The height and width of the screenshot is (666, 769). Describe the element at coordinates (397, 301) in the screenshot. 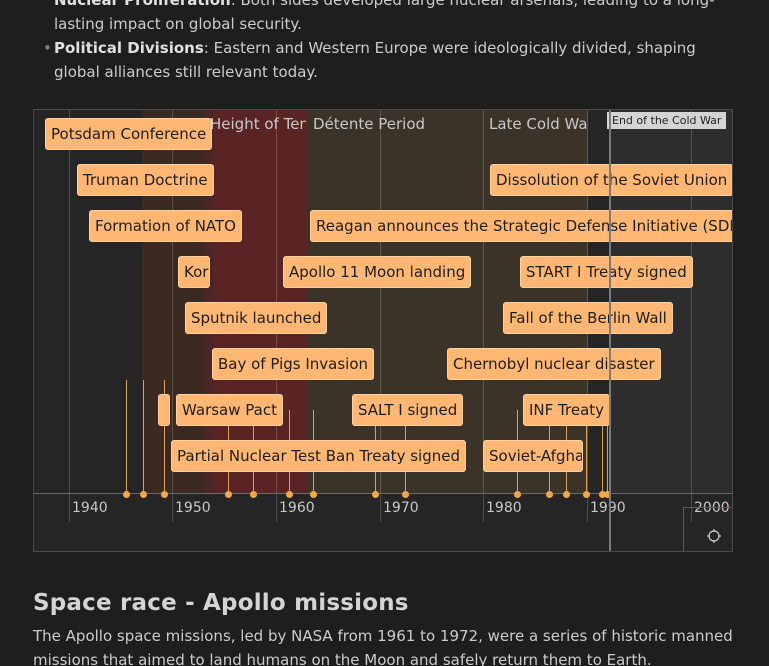

I see `band-detente` at that location.